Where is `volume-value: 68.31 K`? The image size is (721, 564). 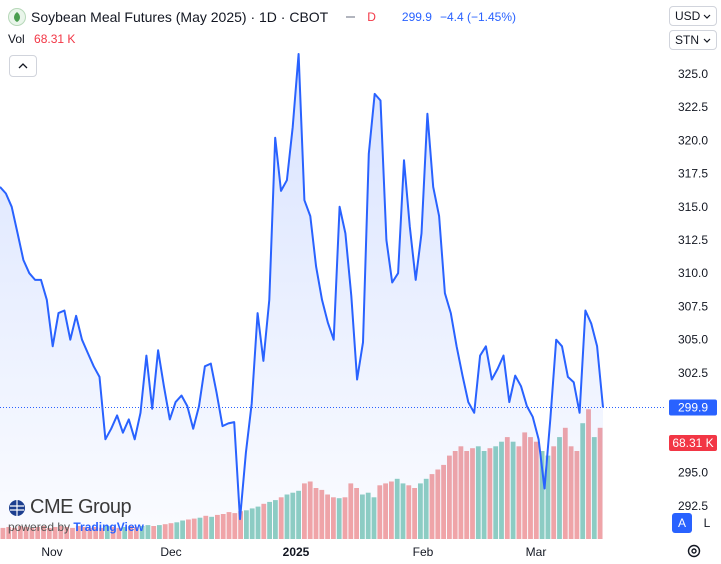 volume-value: 68.31 K is located at coordinates (55, 39).